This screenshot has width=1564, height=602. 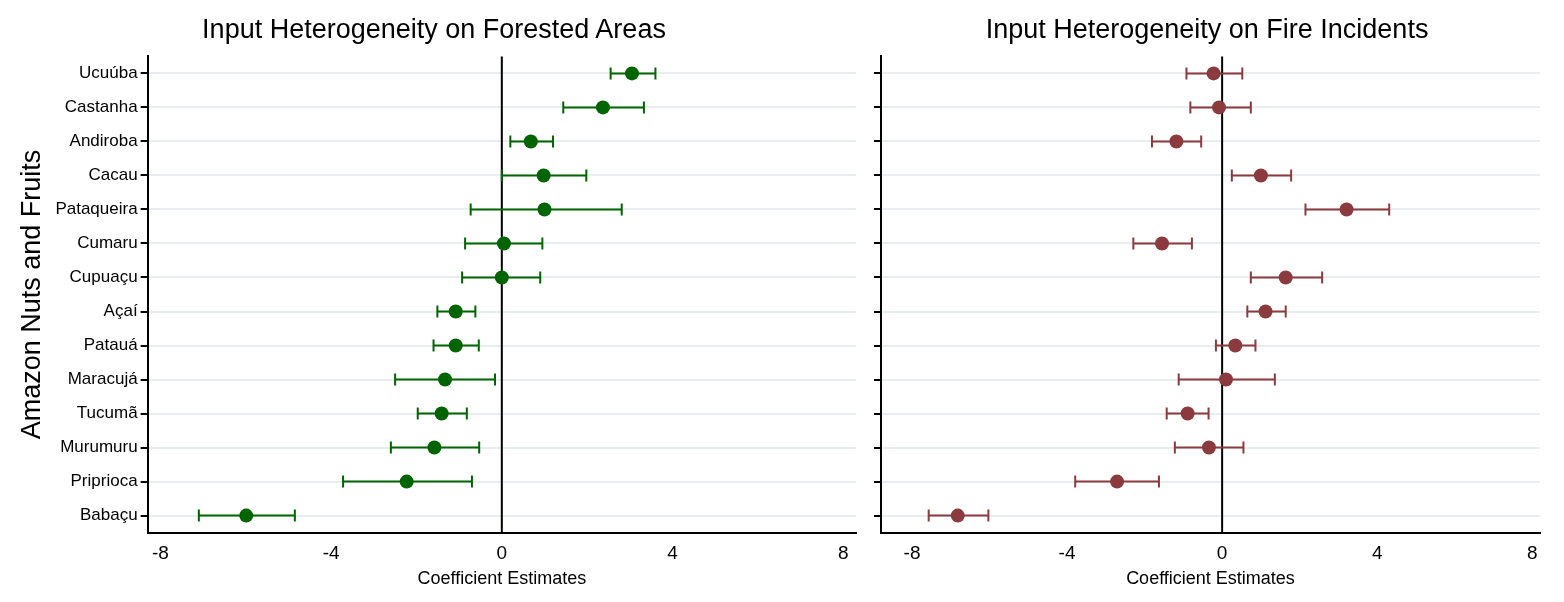 I want to click on y-tick-label: Ucuúba, so click(x=109, y=73).